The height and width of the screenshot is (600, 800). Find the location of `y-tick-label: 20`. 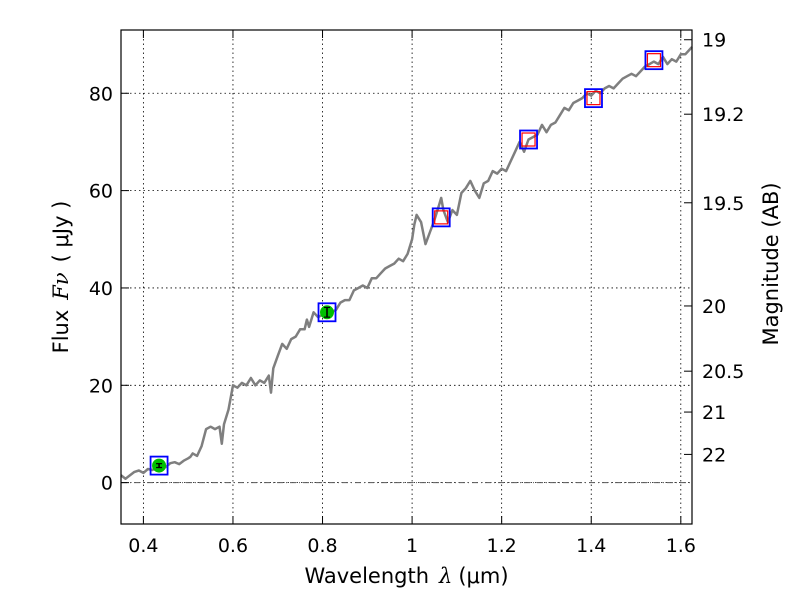

y-tick-label: 20 is located at coordinates (101, 386).